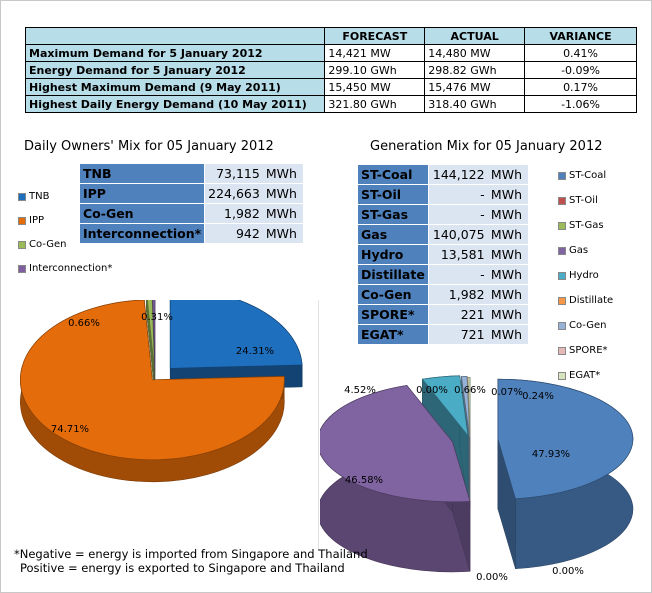 This screenshot has height=593, width=652. Describe the element at coordinates (347, 70) in the screenshot. I see `summary-forecast-value: 299.10` at that location.